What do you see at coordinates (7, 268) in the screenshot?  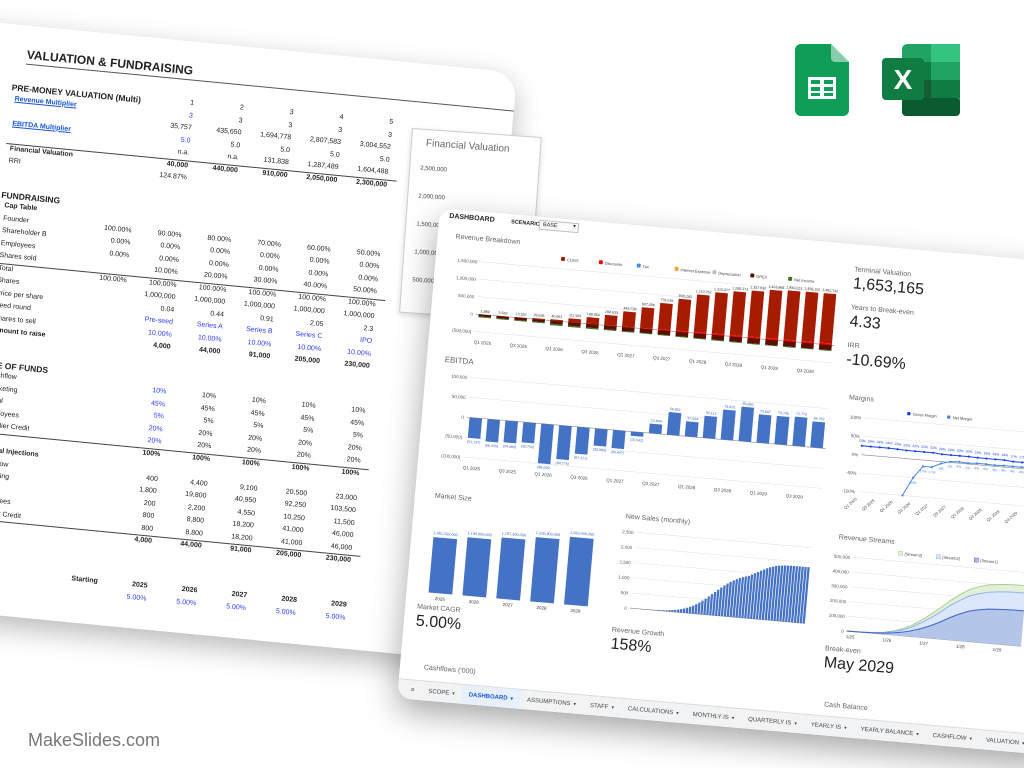 I see `row-label: Total` at bounding box center [7, 268].